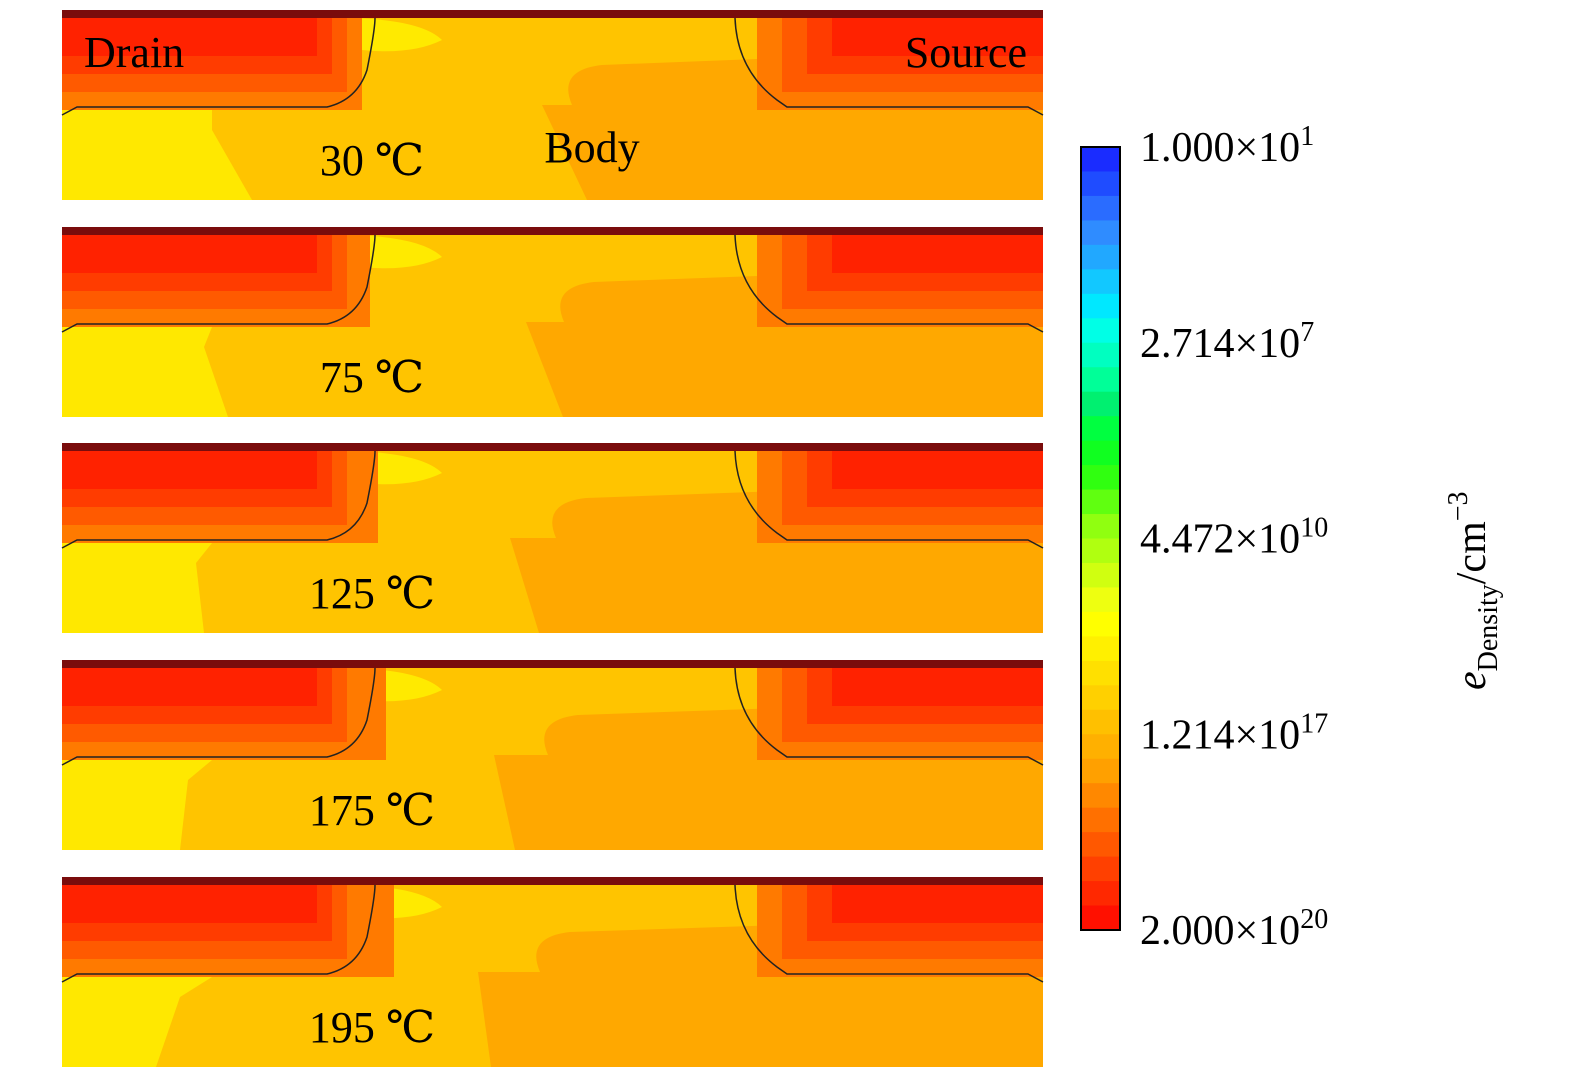  I want to click on tick-exponent: 7, so click(1307, 332).